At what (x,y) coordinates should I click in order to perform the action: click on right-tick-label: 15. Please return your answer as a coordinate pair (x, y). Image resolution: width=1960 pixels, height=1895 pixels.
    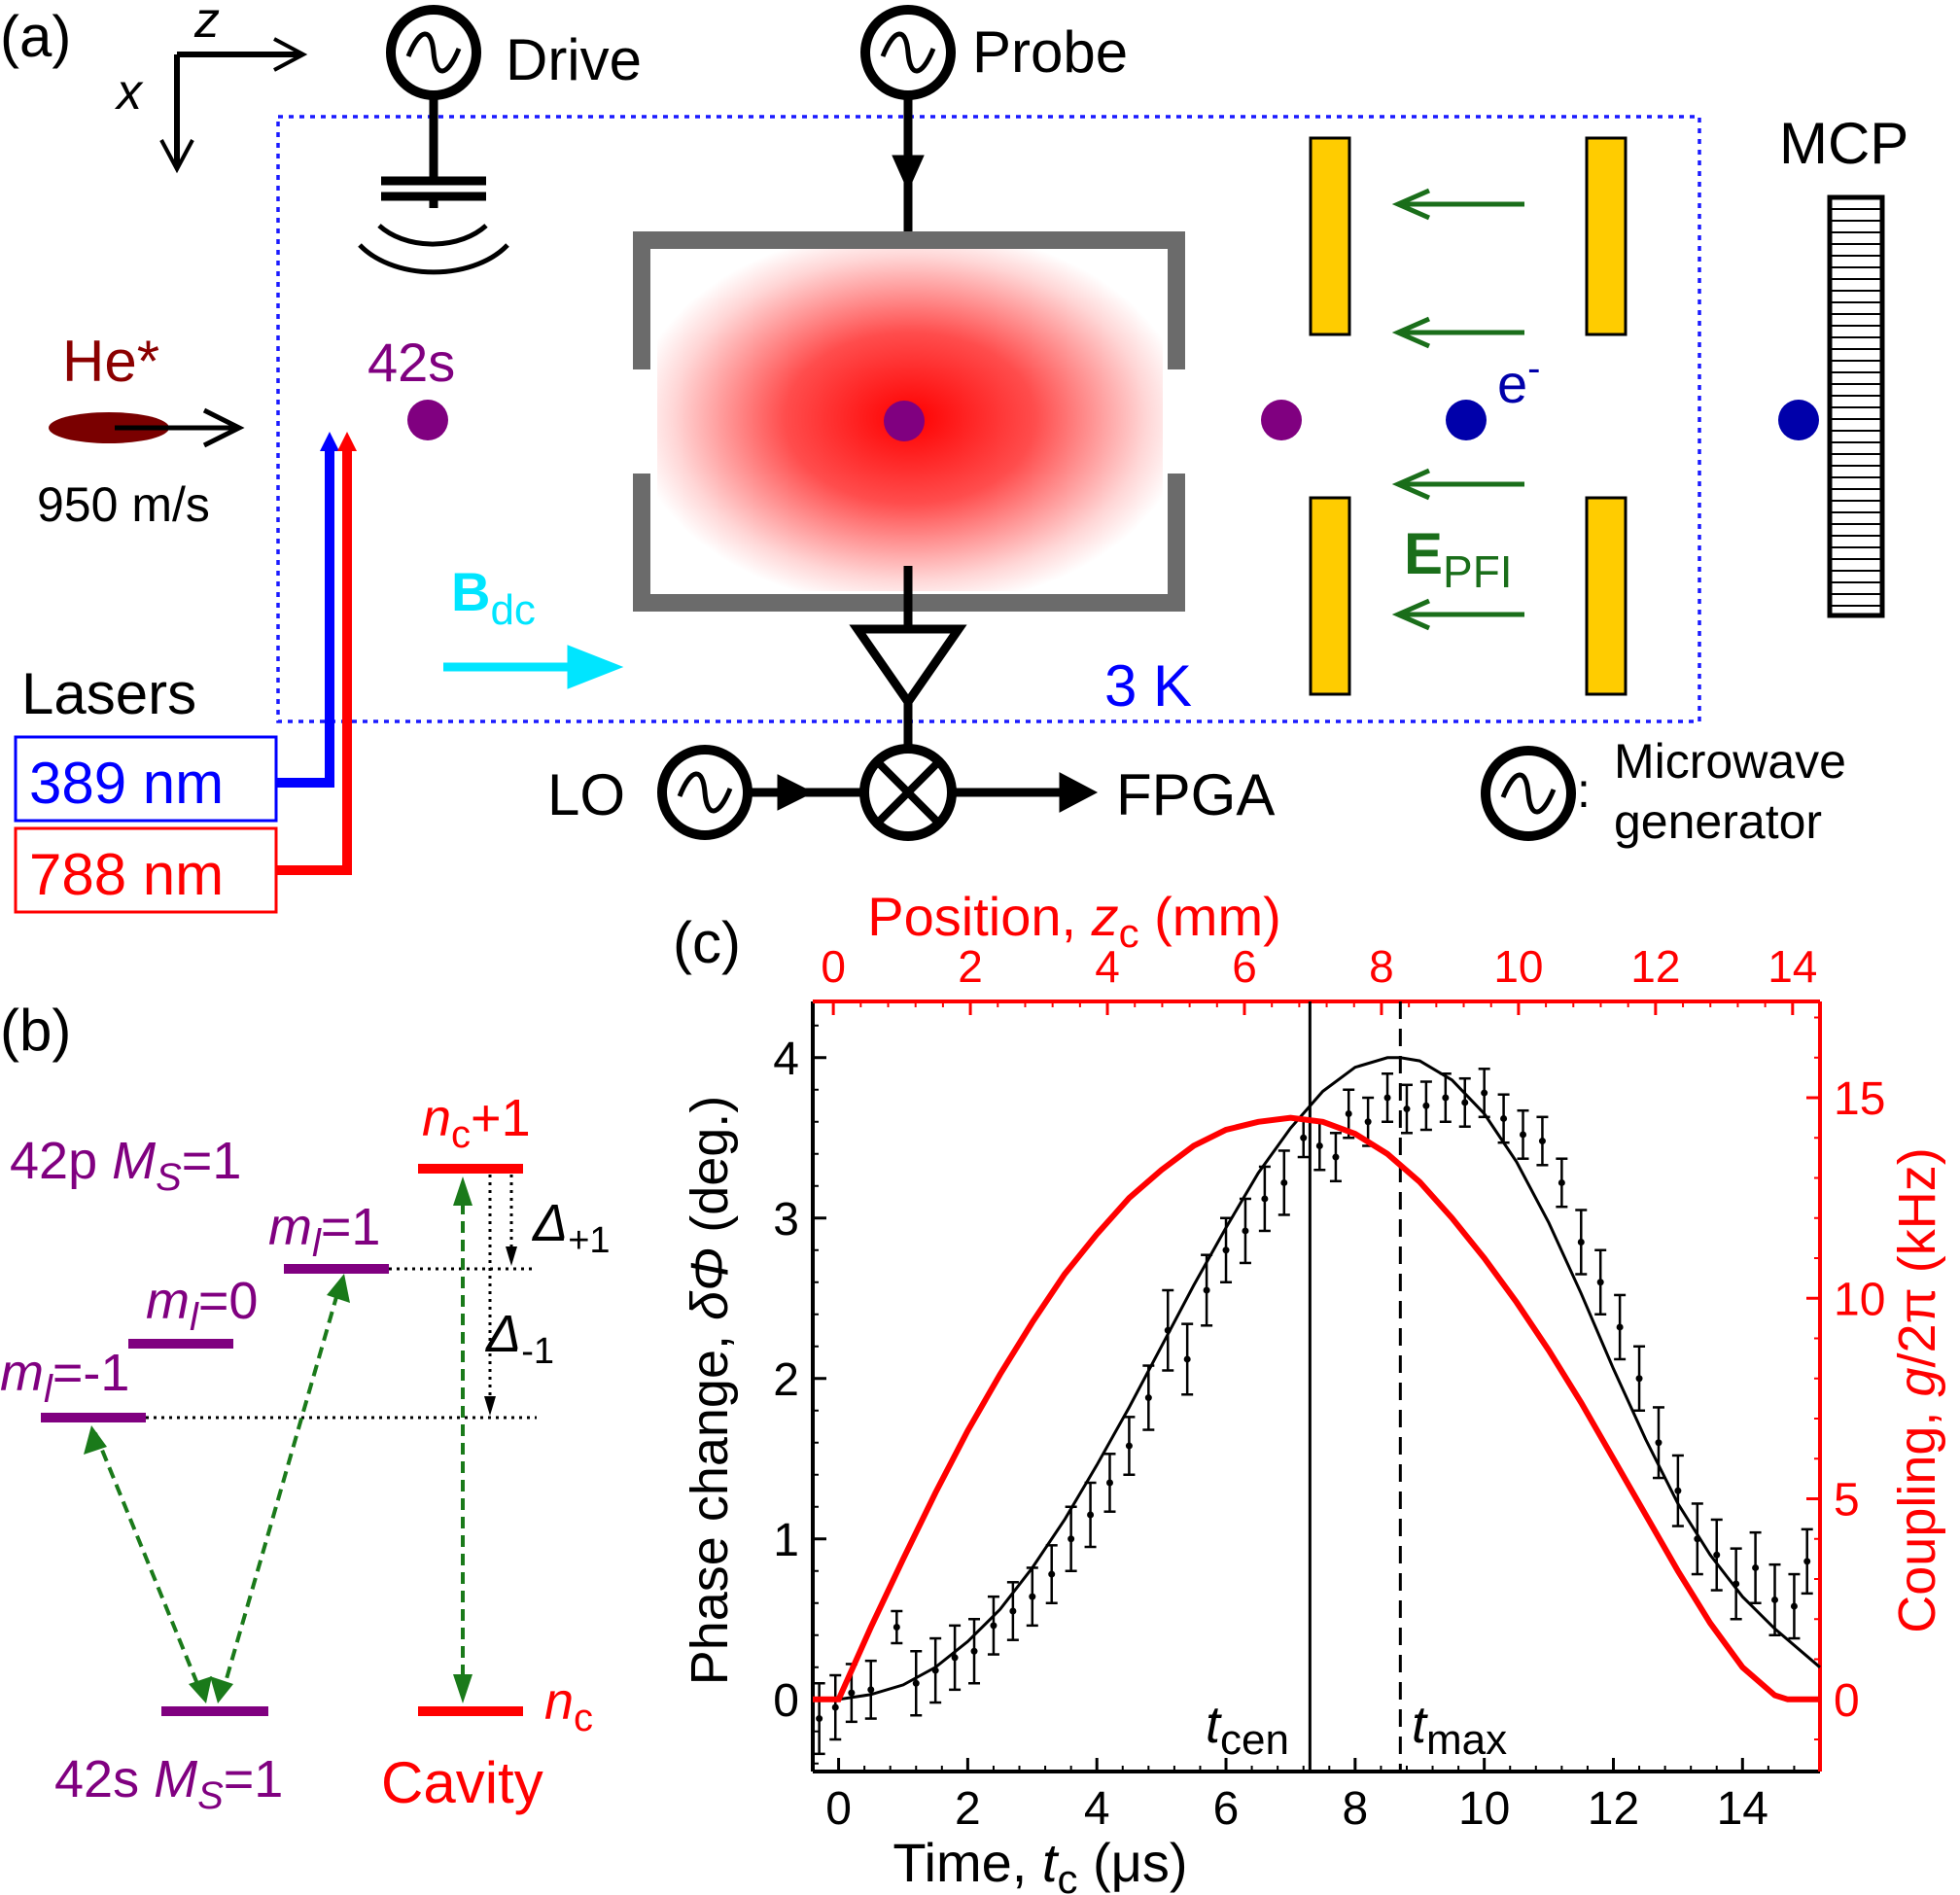
    Looking at the image, I should click on (1859, 1099).